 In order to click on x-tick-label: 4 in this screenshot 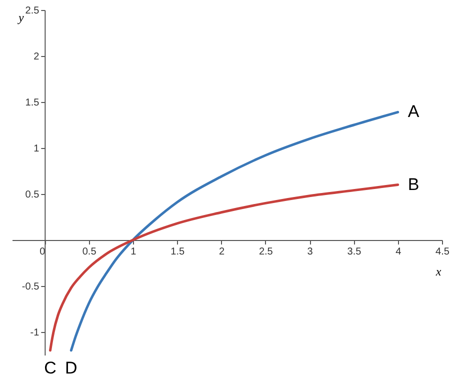, I will do `click(399, 252)`.